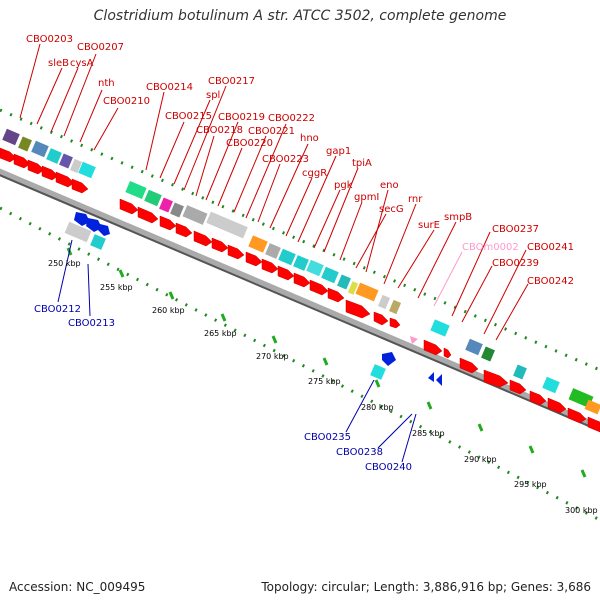 Image resolution: width=600 pixels, height=600 pixels. I want to click on ruler-label-265: 265 kbp, so click(220, 333).